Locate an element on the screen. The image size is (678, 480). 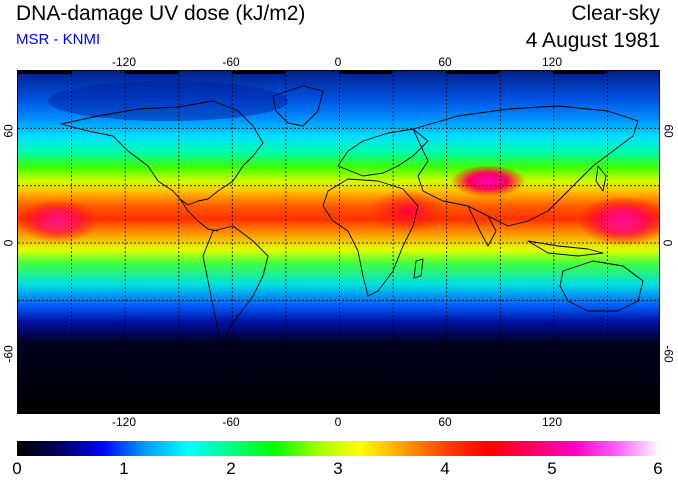
lat-label-right-0: 0 is located at coordinates (667, 243).